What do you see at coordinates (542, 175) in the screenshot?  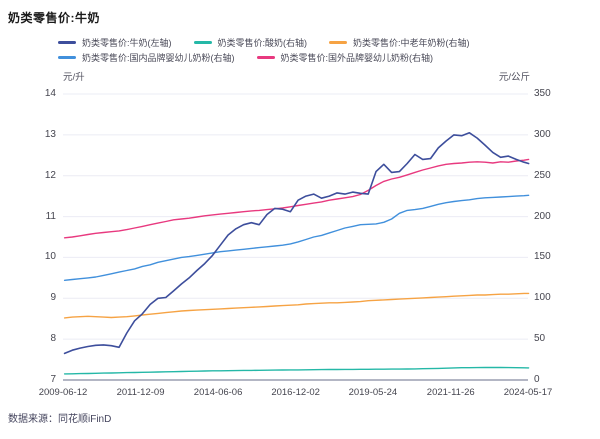 I see `y-tick-right: 250` at bounding box center [542, 175].